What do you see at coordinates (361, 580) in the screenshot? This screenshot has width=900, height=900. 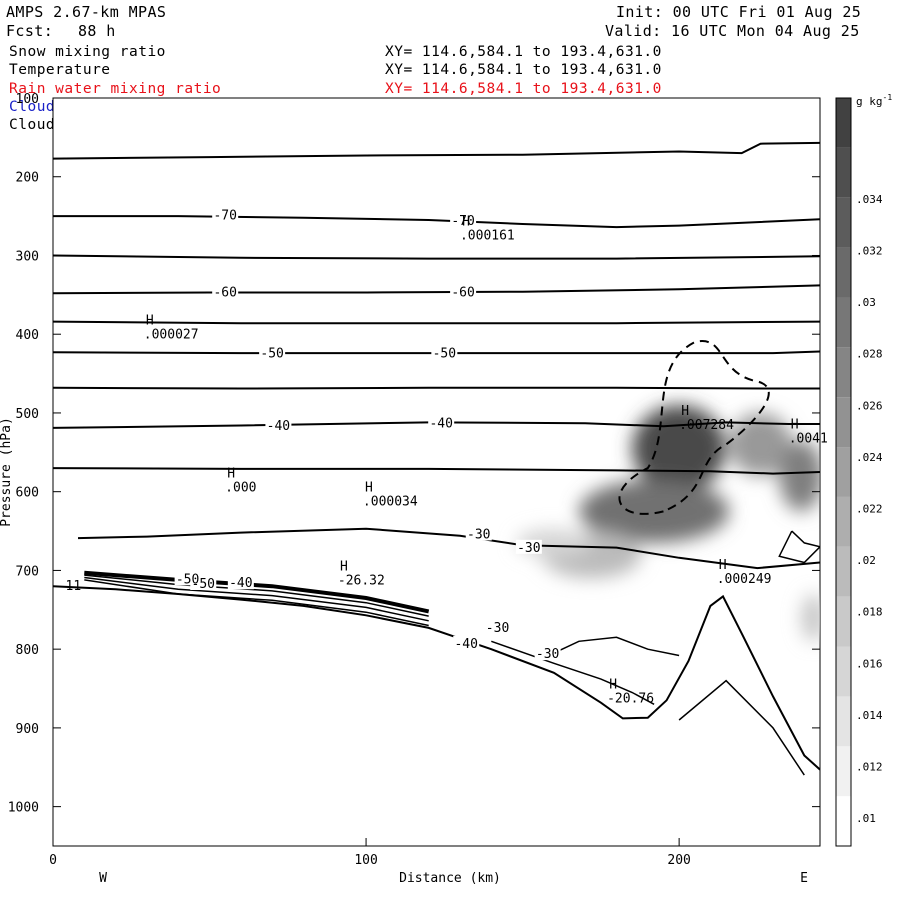 I see `extremum-value: -26.32` at bounding box center [361, 580].